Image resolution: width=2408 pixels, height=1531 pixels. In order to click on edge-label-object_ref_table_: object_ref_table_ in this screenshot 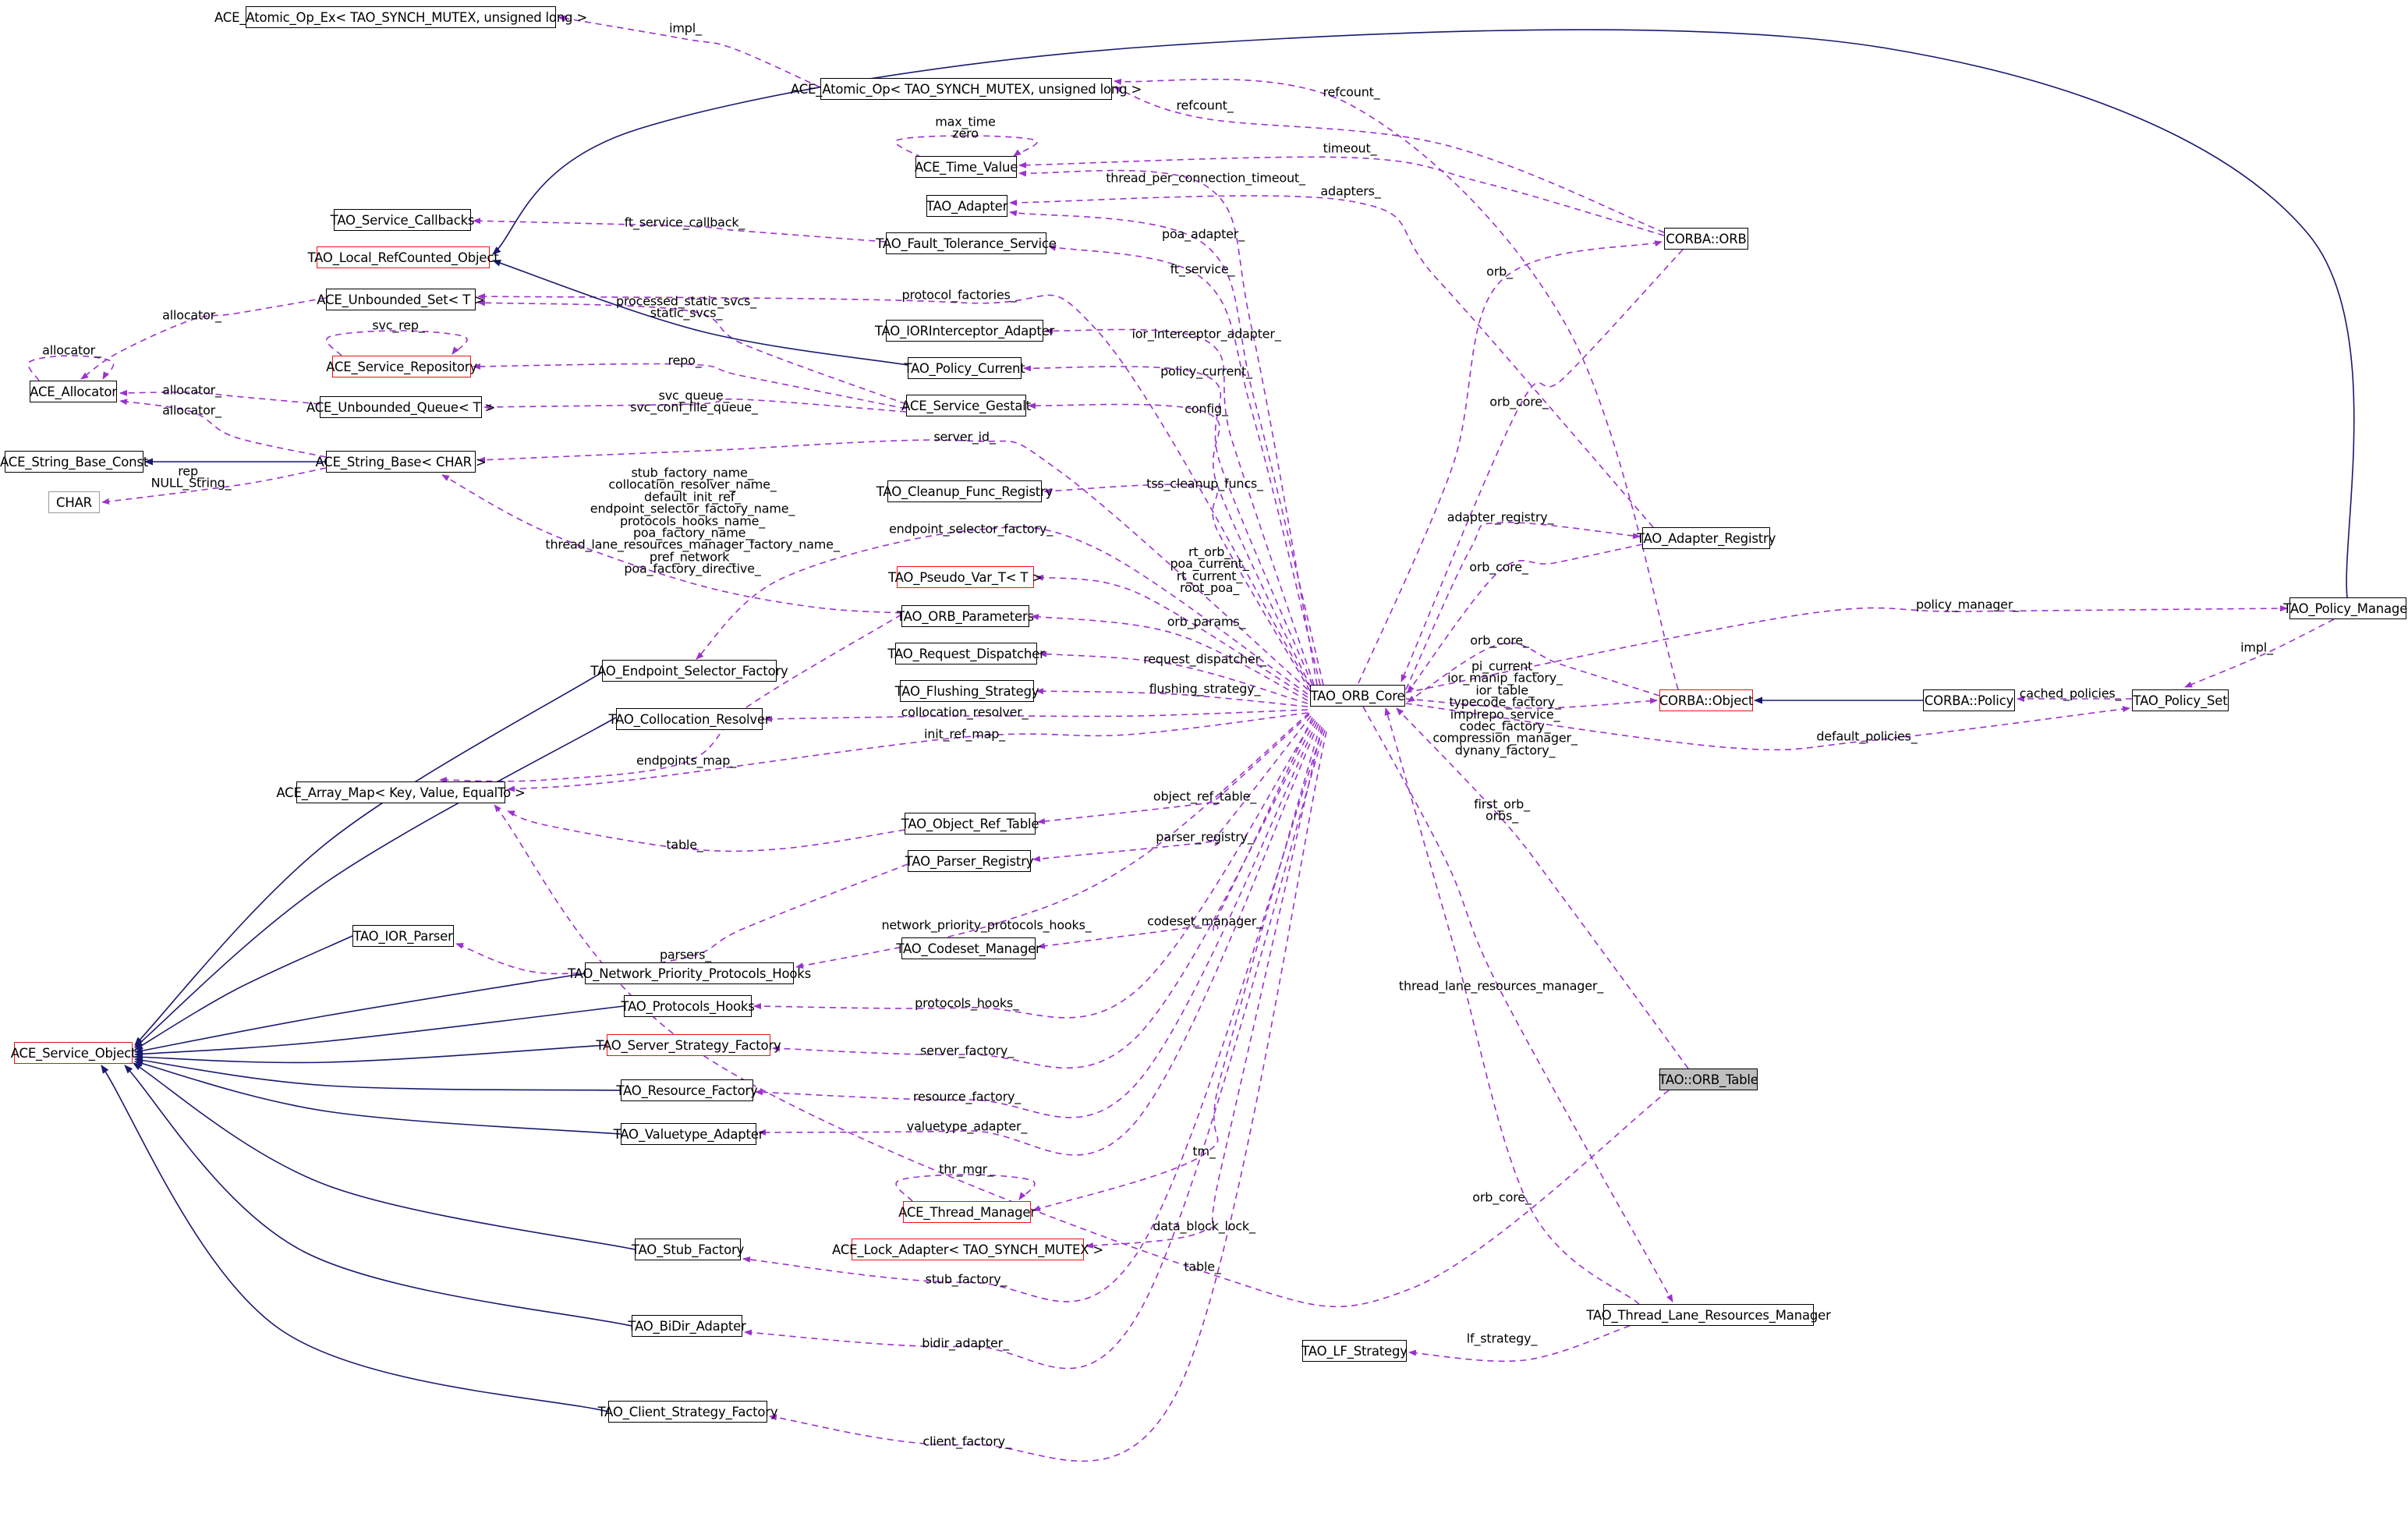, I will do `click(1205, 796)`.